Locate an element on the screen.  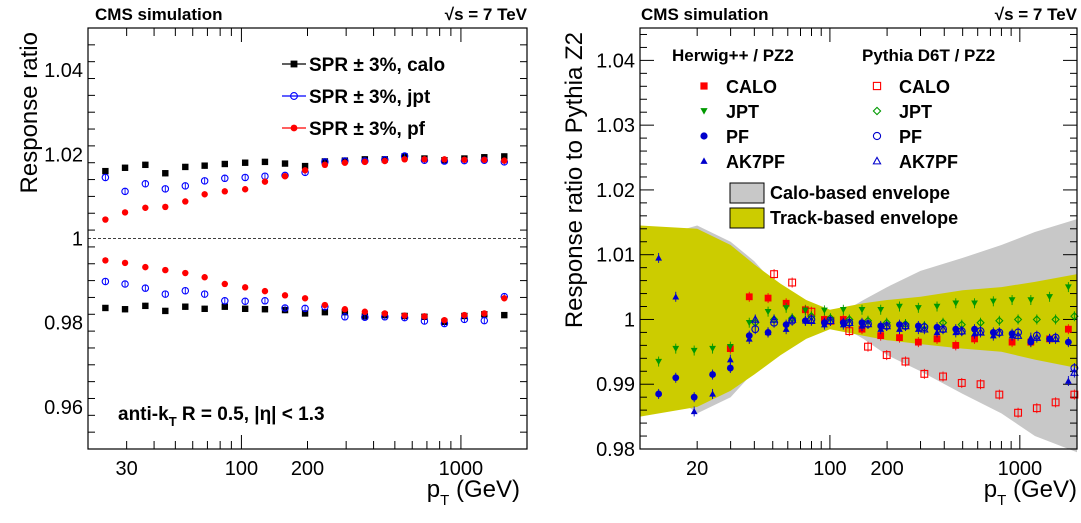
legend-marker-jpt is located at coordinates (877, 111).